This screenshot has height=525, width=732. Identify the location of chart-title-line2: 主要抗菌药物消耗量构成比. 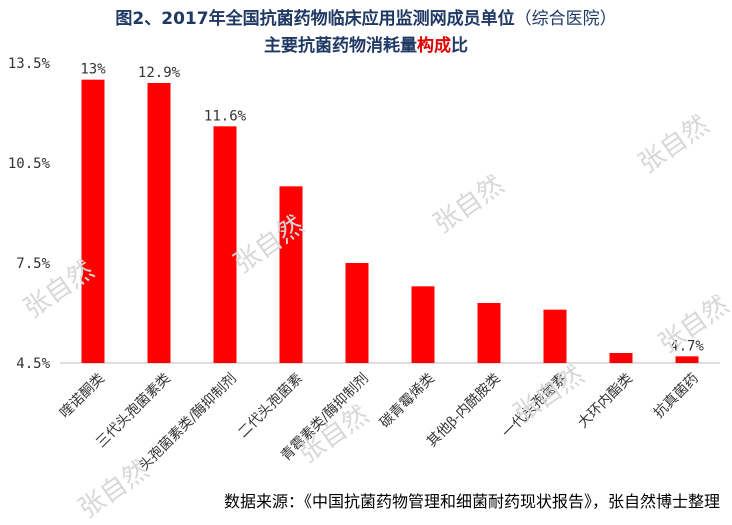
(366, 43).